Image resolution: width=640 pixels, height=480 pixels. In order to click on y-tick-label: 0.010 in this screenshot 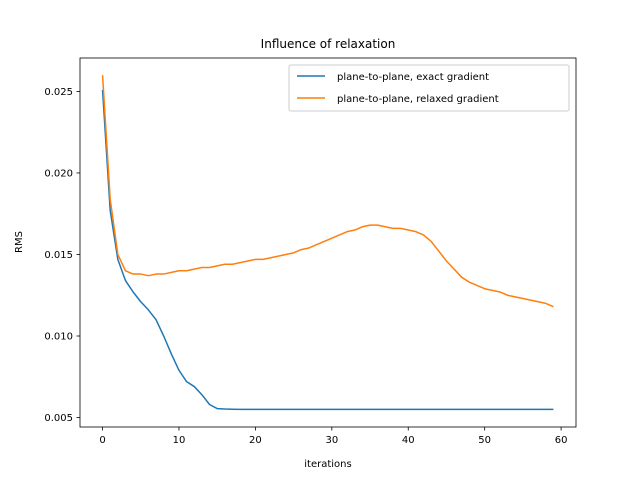, I will do `click(58, 337)`.